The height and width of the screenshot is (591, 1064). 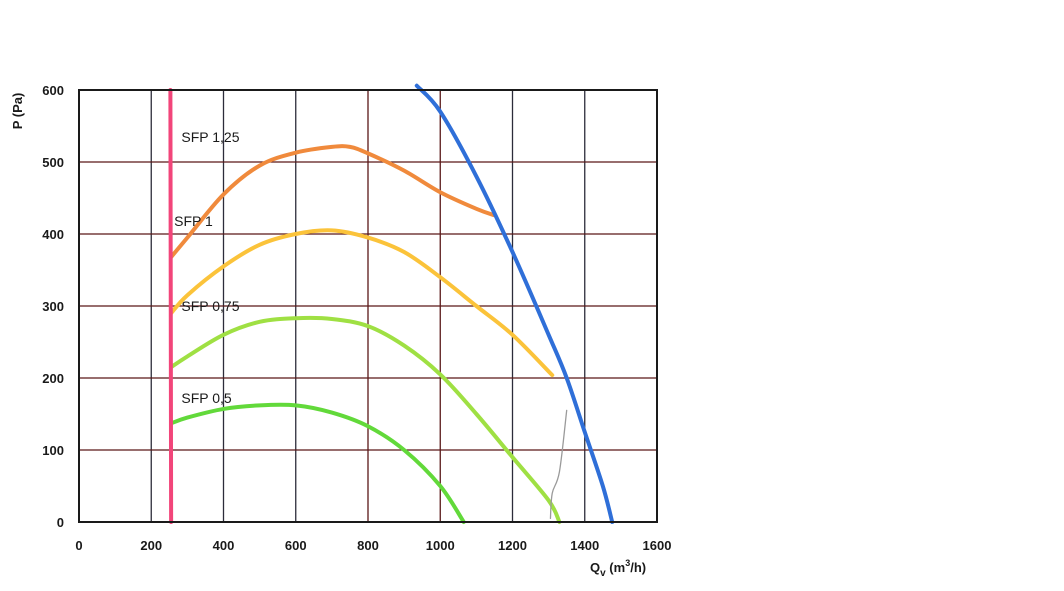 I want to click on y-tick-label: 300, so click(x=53, y=306).